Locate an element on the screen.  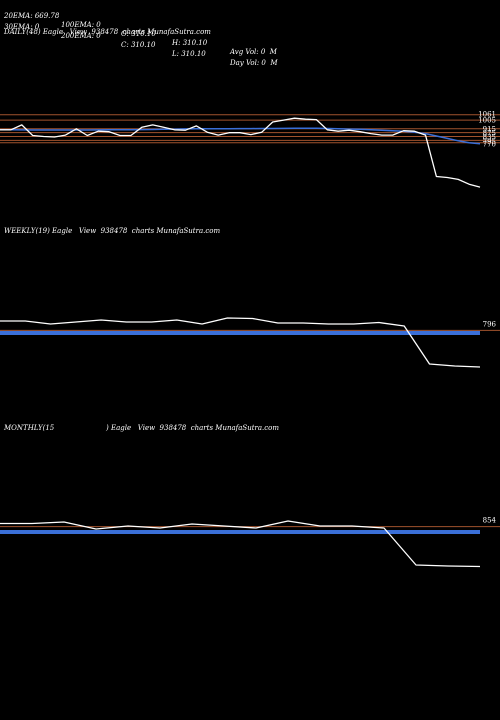
day-vol-value: Day Vol: 0 M is located at coordinates (254, 63).